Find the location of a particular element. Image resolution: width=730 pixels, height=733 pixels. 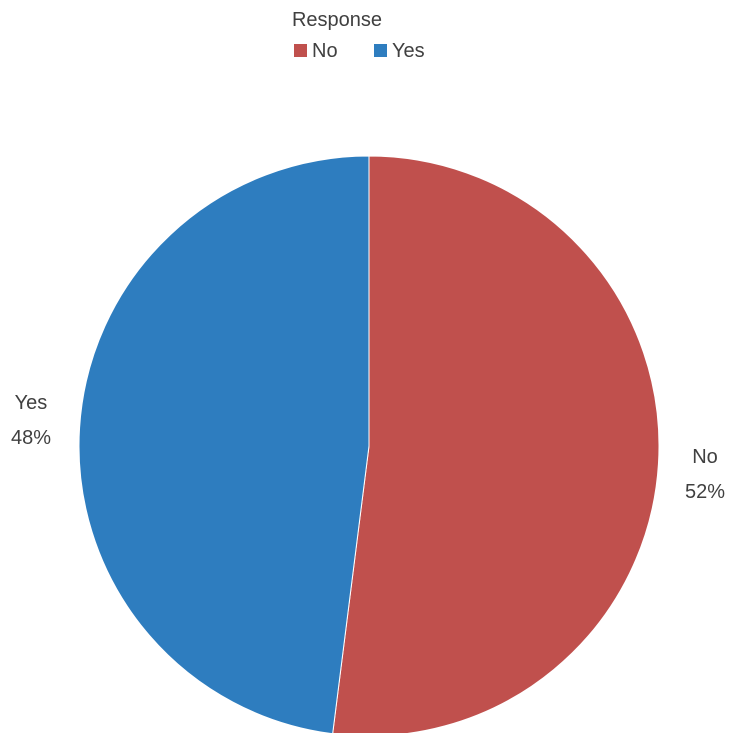

legend-label-yes: Yes is located at coordinates (408, 51).